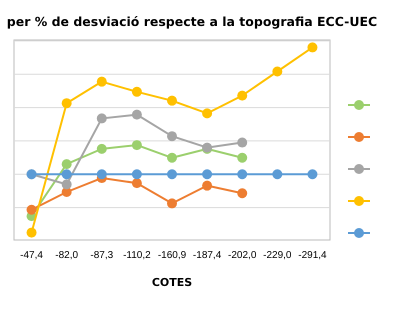 This screenshot has height=320, width=400. Describe the element at coordinates (102, 255) in the screenshot. I see `x-tick-label: -87,3` at that location.